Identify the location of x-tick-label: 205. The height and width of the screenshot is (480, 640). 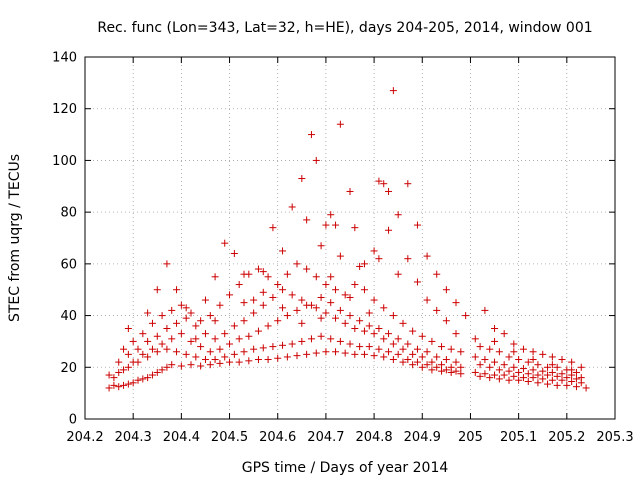
(470, 437).